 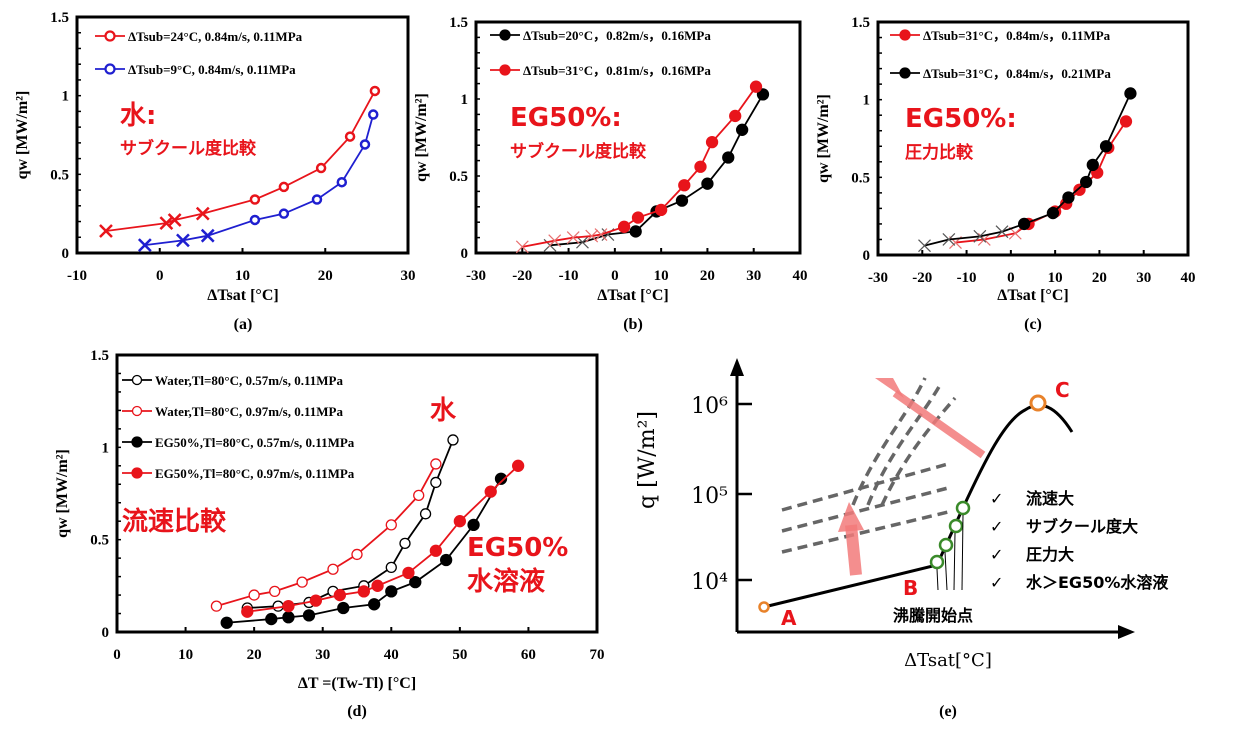 I want to click on series-line, so click(x=364, y=551).